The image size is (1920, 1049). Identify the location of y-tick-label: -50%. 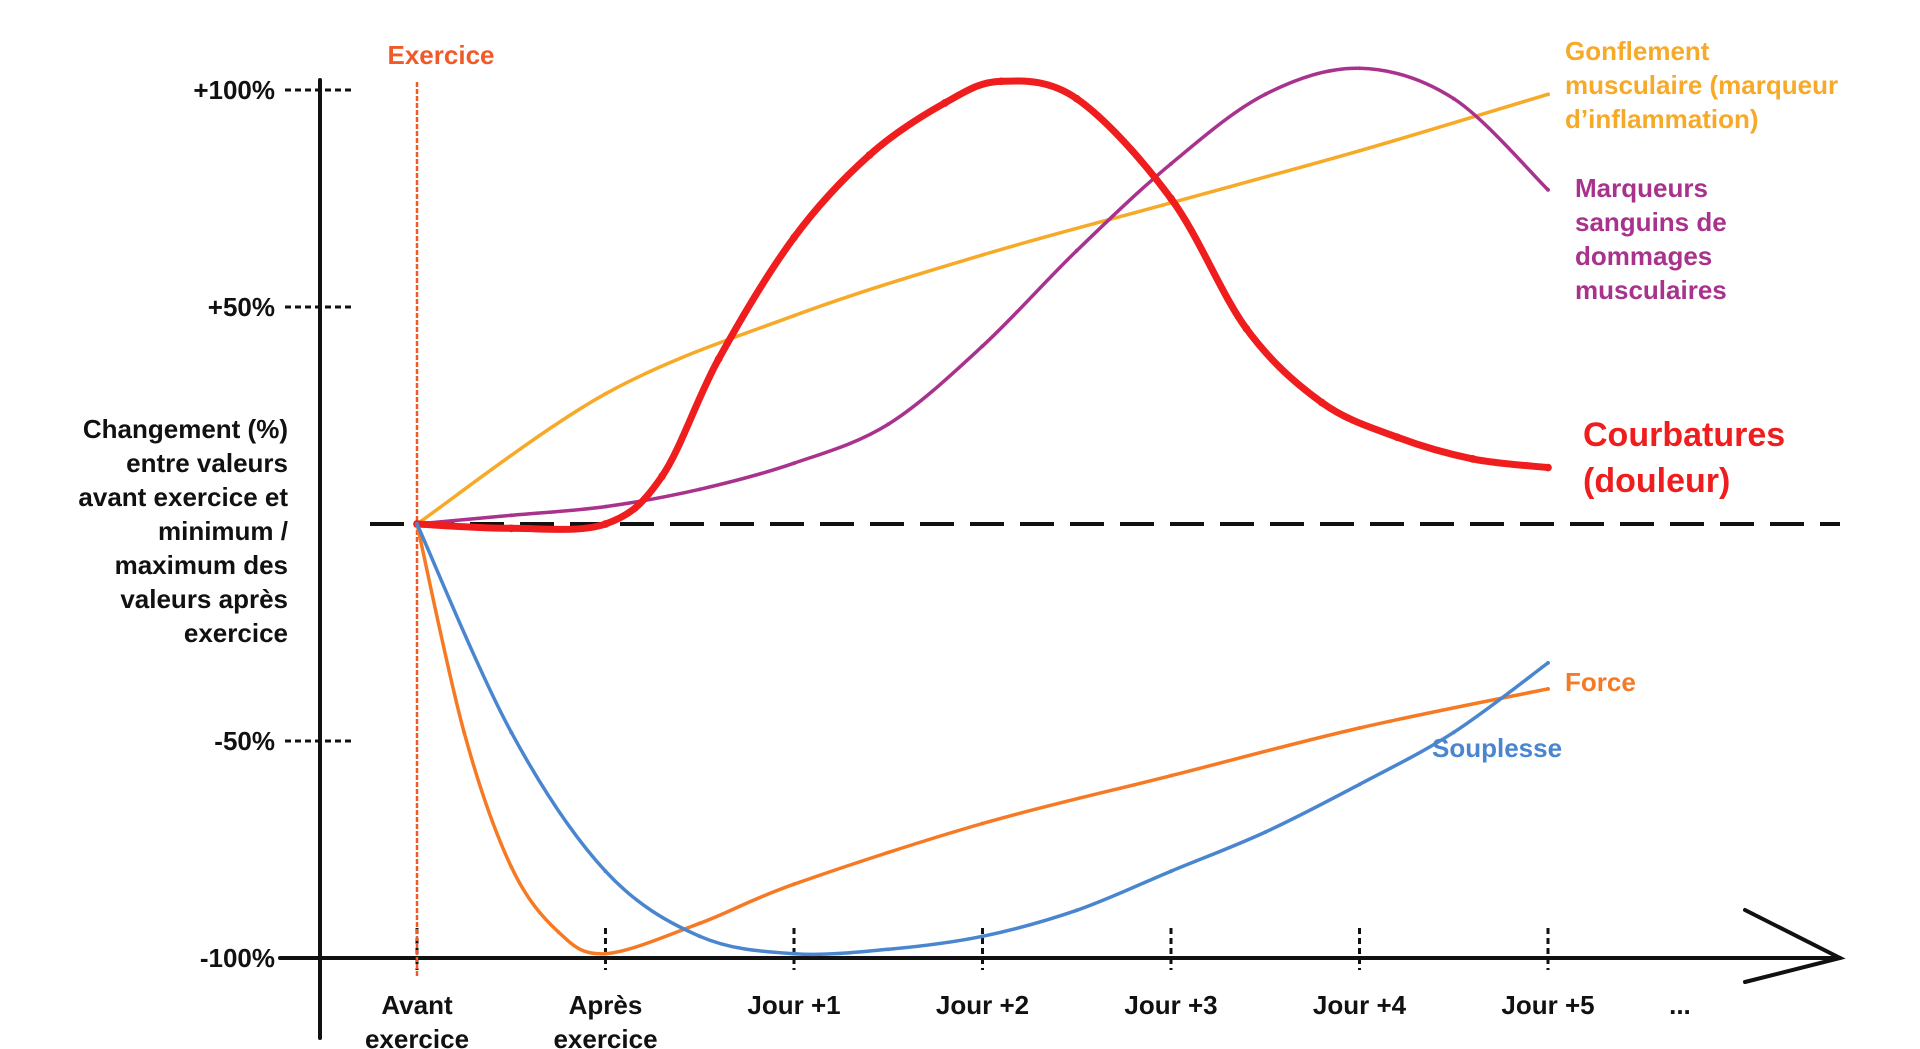
(244, 741).